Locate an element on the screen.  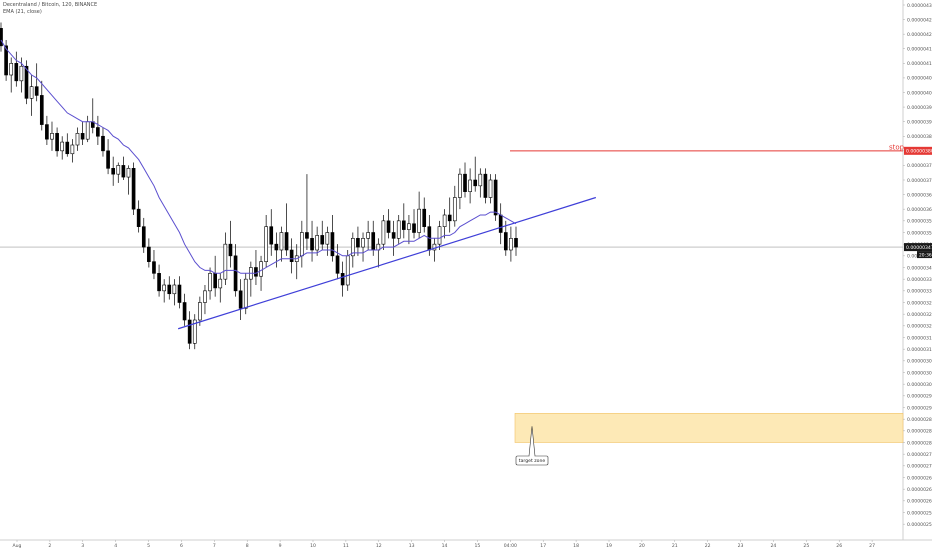
price-tick-label: 0.00000415 is located at coordinates (919, 50).